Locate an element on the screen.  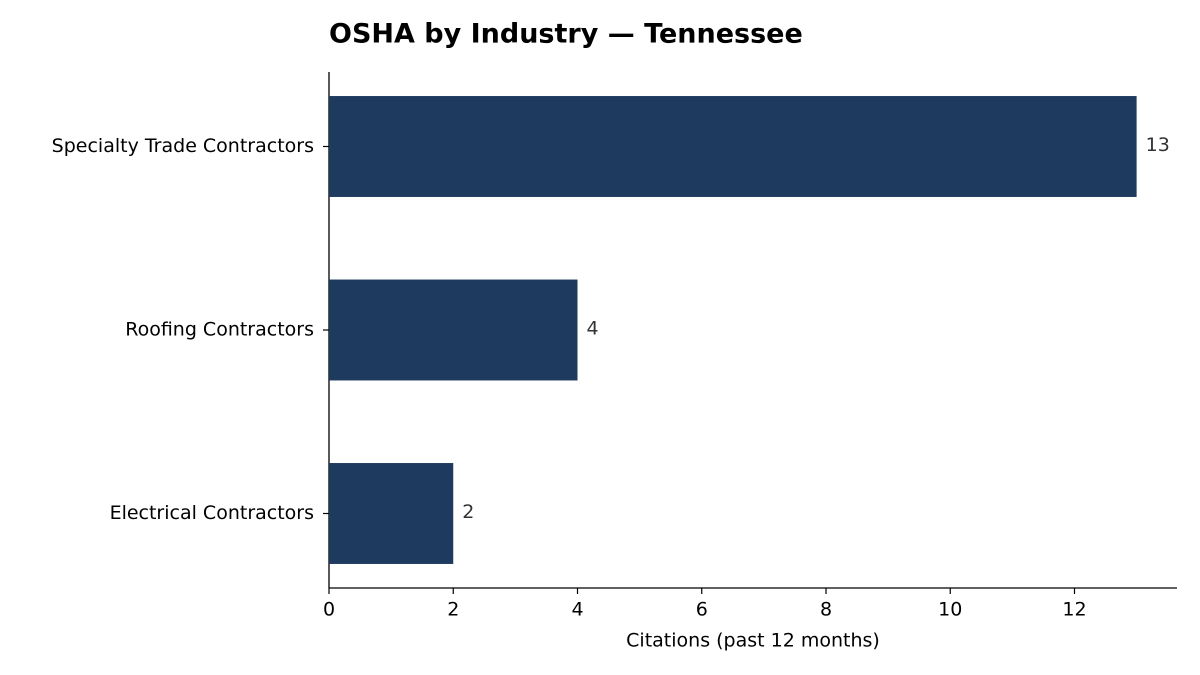
x-tick-label: 6 is located at coordinates (702, 610).